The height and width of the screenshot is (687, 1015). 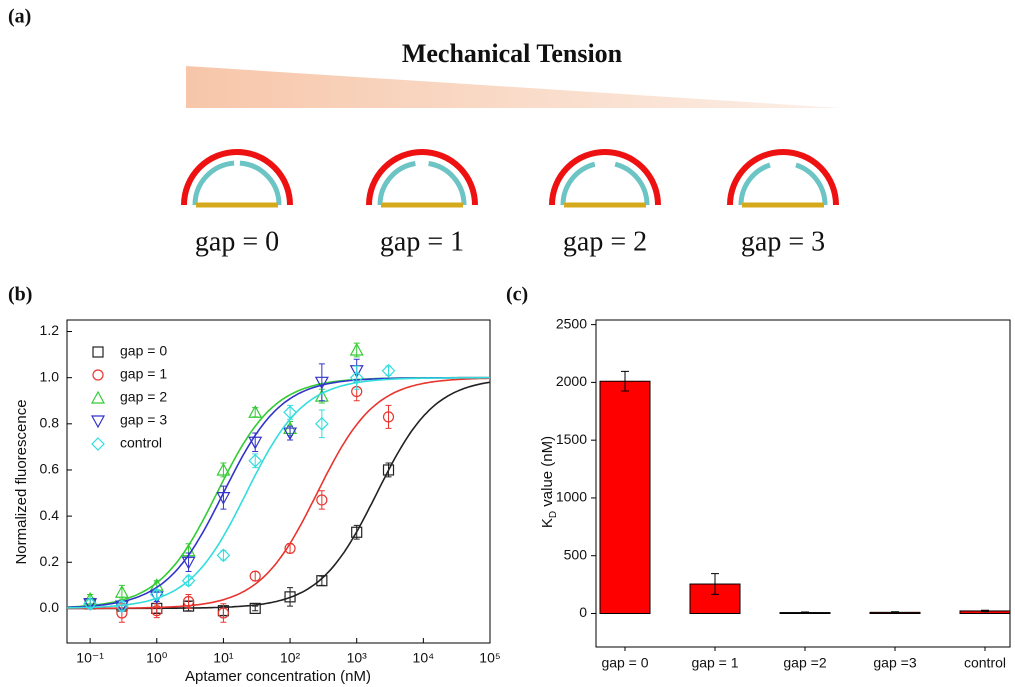 I want to click on y-tick-label: 0.8, so click(x=50, y=423).